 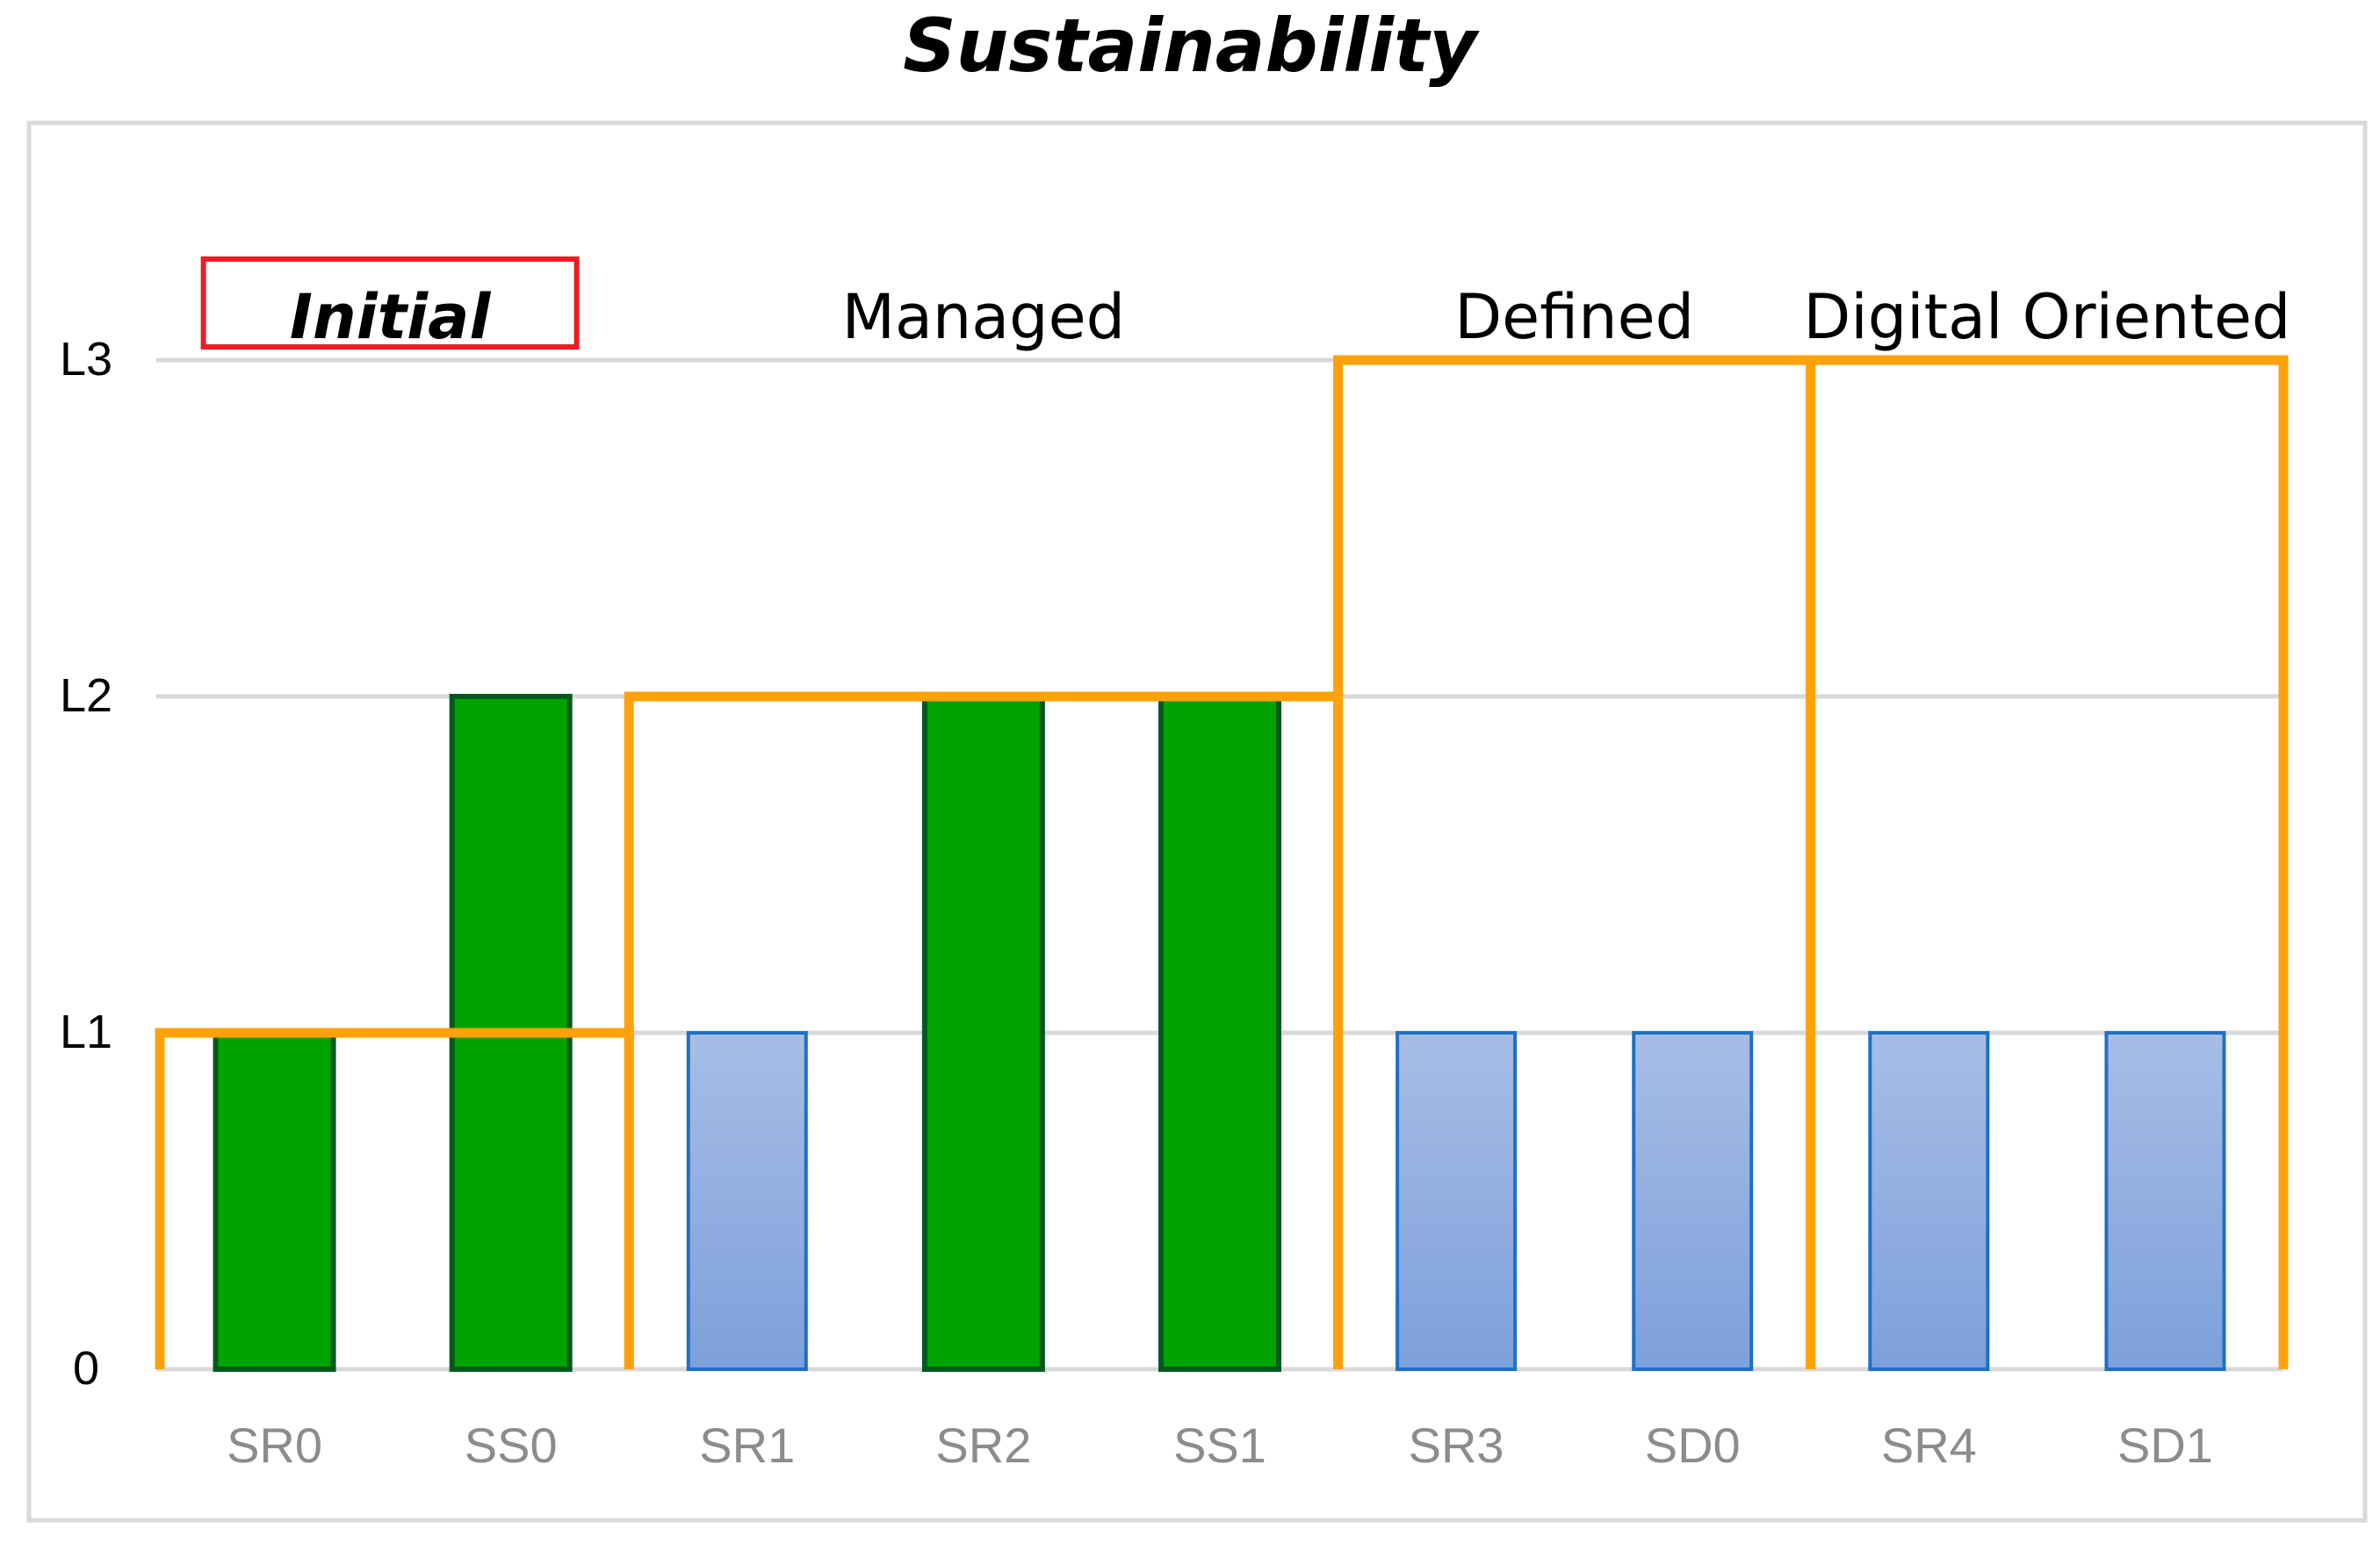 I want to click on y-tick-label-l1: L1, so click(x=86, y=1032).